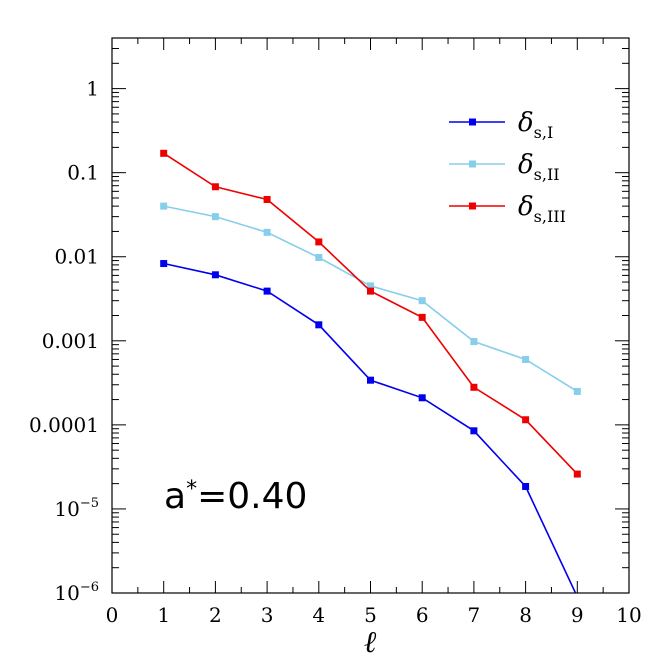 This screenshot has height=664, width=664. Describe the element at coordinates (235, 496) in the screenshot. I see `annotation-a-star: a*=0.40` at that location.